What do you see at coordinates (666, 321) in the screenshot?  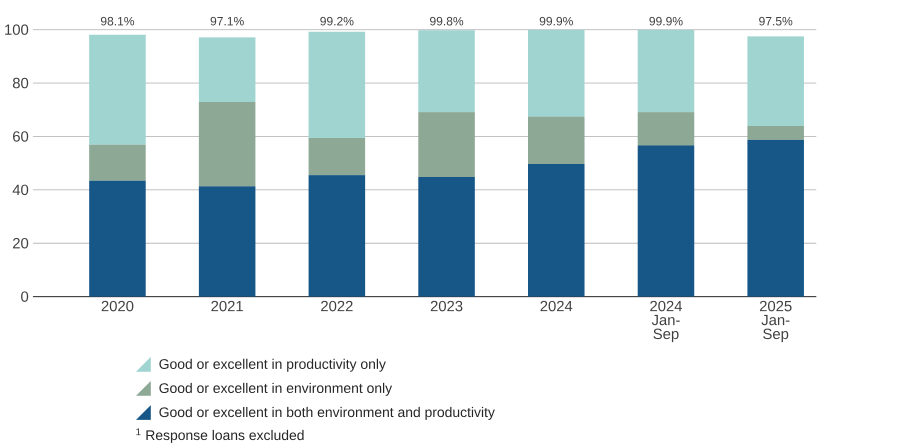 I see `x-tick-label: 2024 Jan-Sep` at bounding box center [666, 321].